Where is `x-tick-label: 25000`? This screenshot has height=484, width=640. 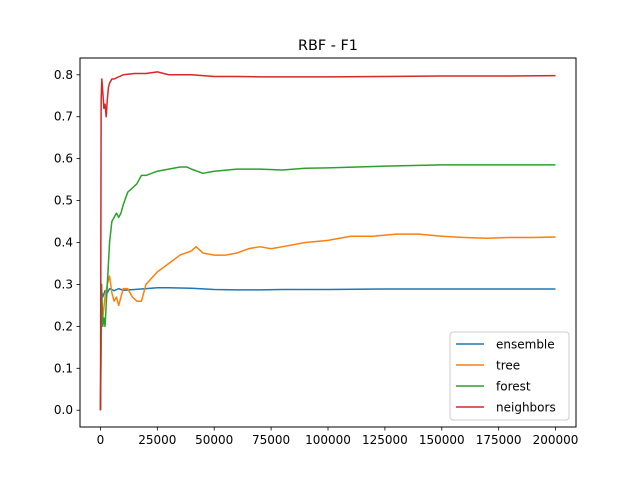
x-tick-label: 25000 is located at coordinates (157, 440).